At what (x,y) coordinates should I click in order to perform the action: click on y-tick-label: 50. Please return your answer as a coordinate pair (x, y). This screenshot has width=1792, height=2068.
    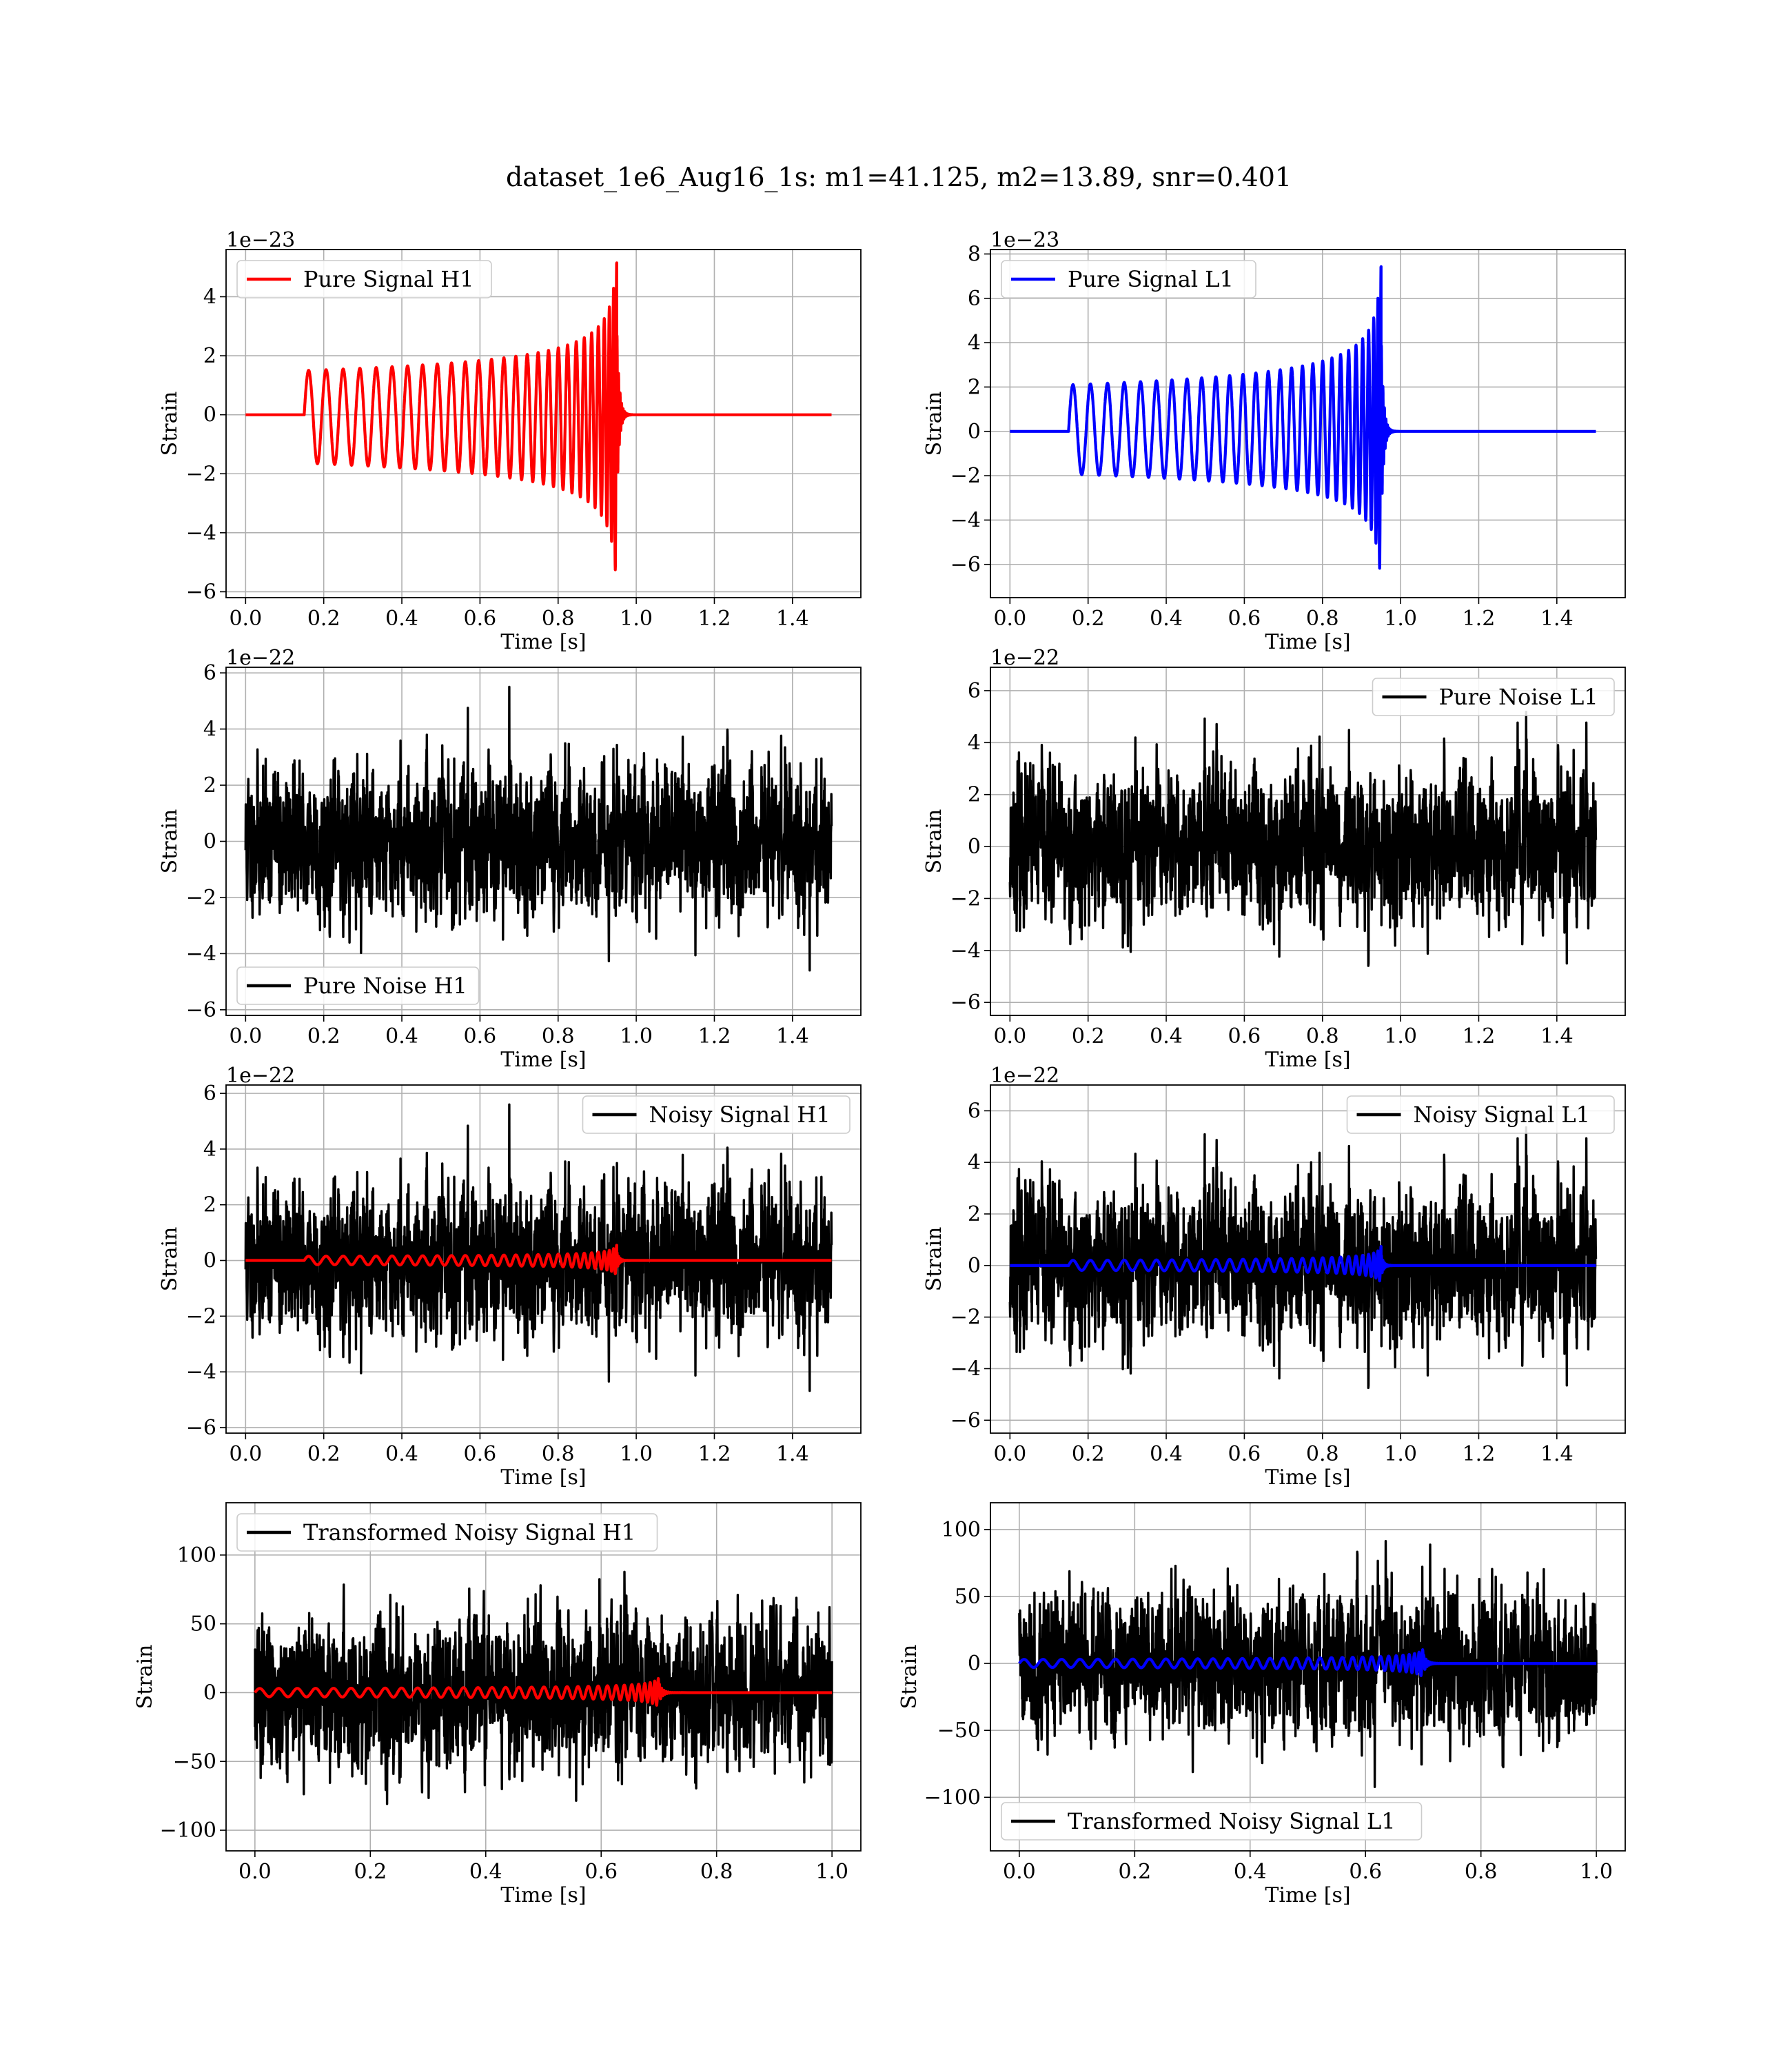
    Looking at the image, I should click on (203, 1624).